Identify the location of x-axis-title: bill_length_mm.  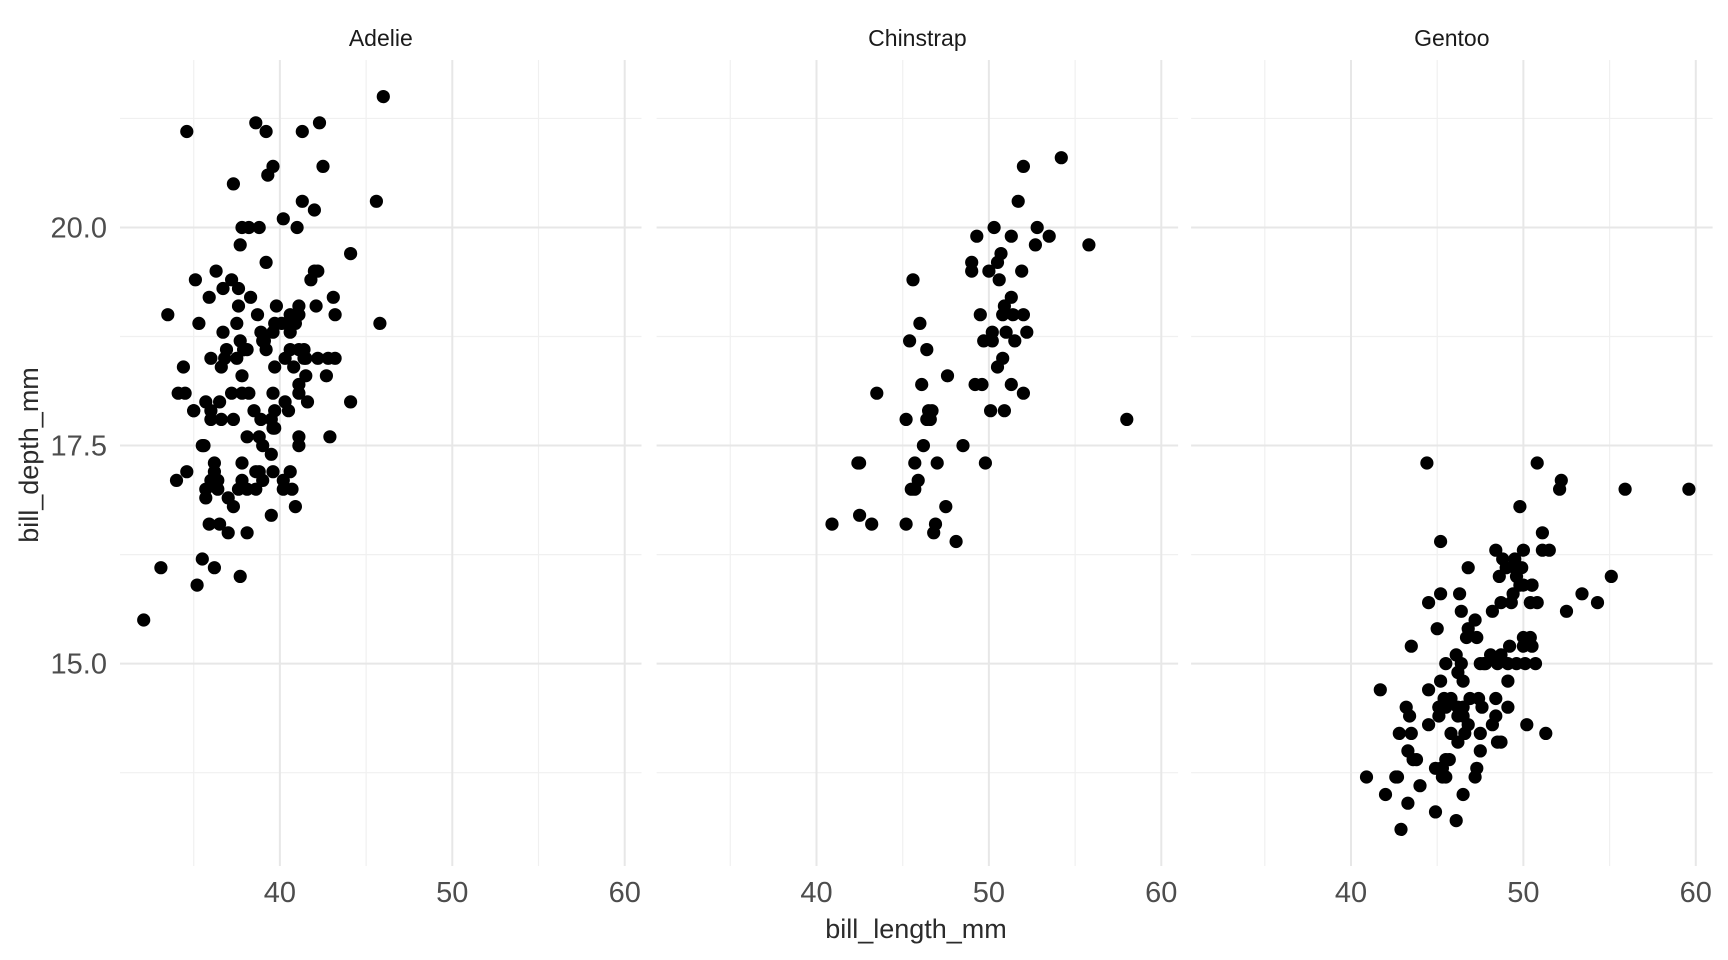
(916, 929).